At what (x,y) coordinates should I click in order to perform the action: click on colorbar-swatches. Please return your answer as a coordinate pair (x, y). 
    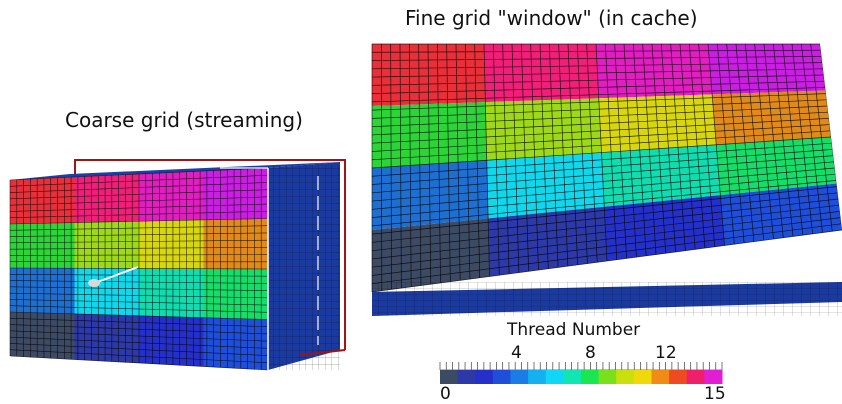
    Looking at the image, I should click on (581, 377).